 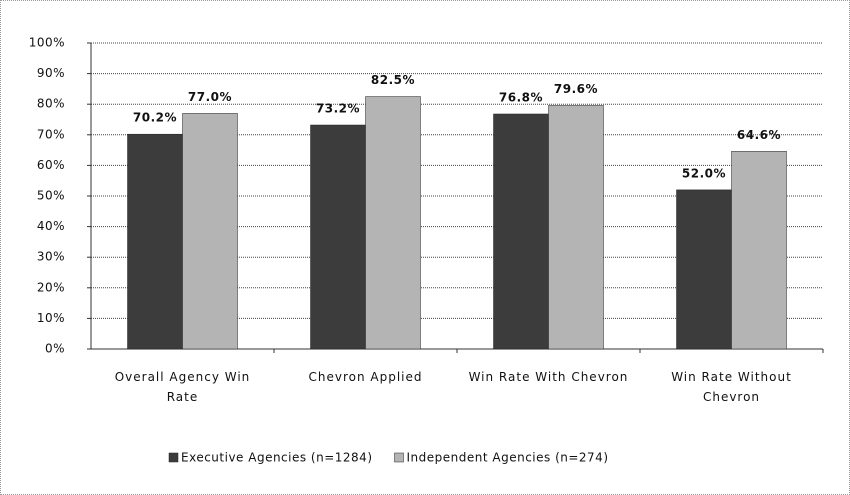 I want to click on y-tick-label: 60%, so click(x=51, y=165).